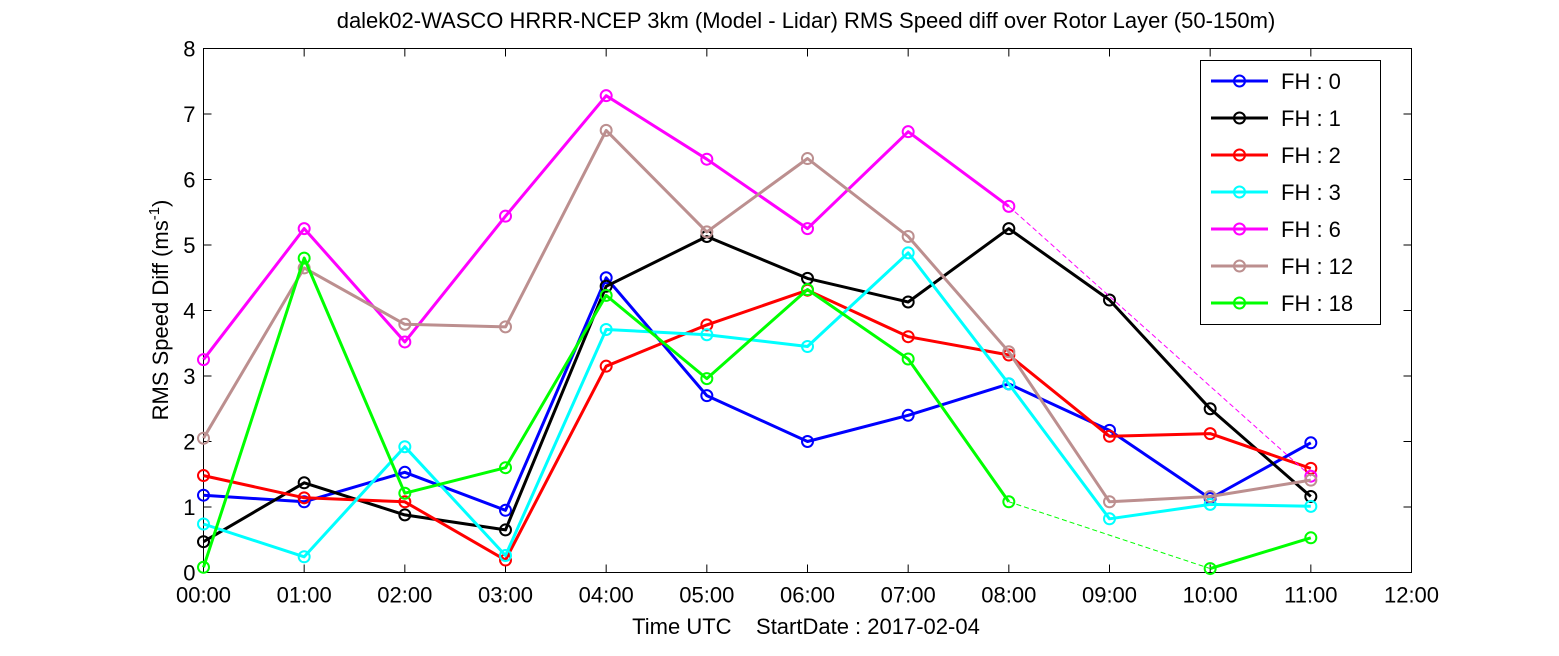 The height and width of the screenshot is (656, 1559). I want to click on legend-label: FH : 2, so click(1311, 155).